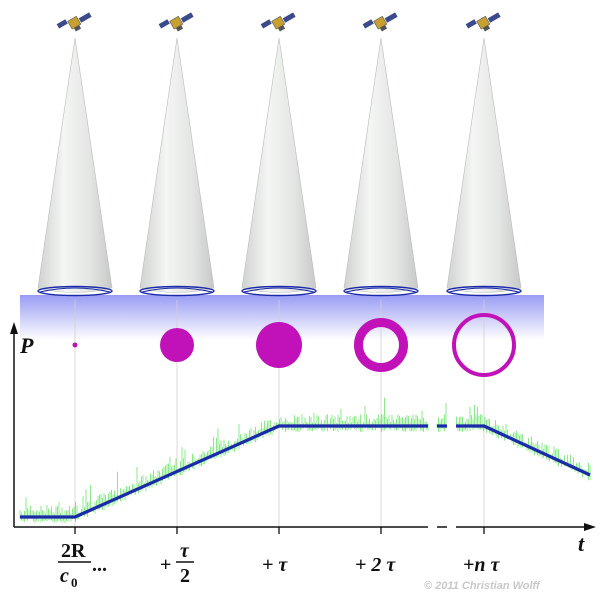 This screenshot has width=600, height=600. I want to click on tick-label-2: + τ, so click(275, 565).